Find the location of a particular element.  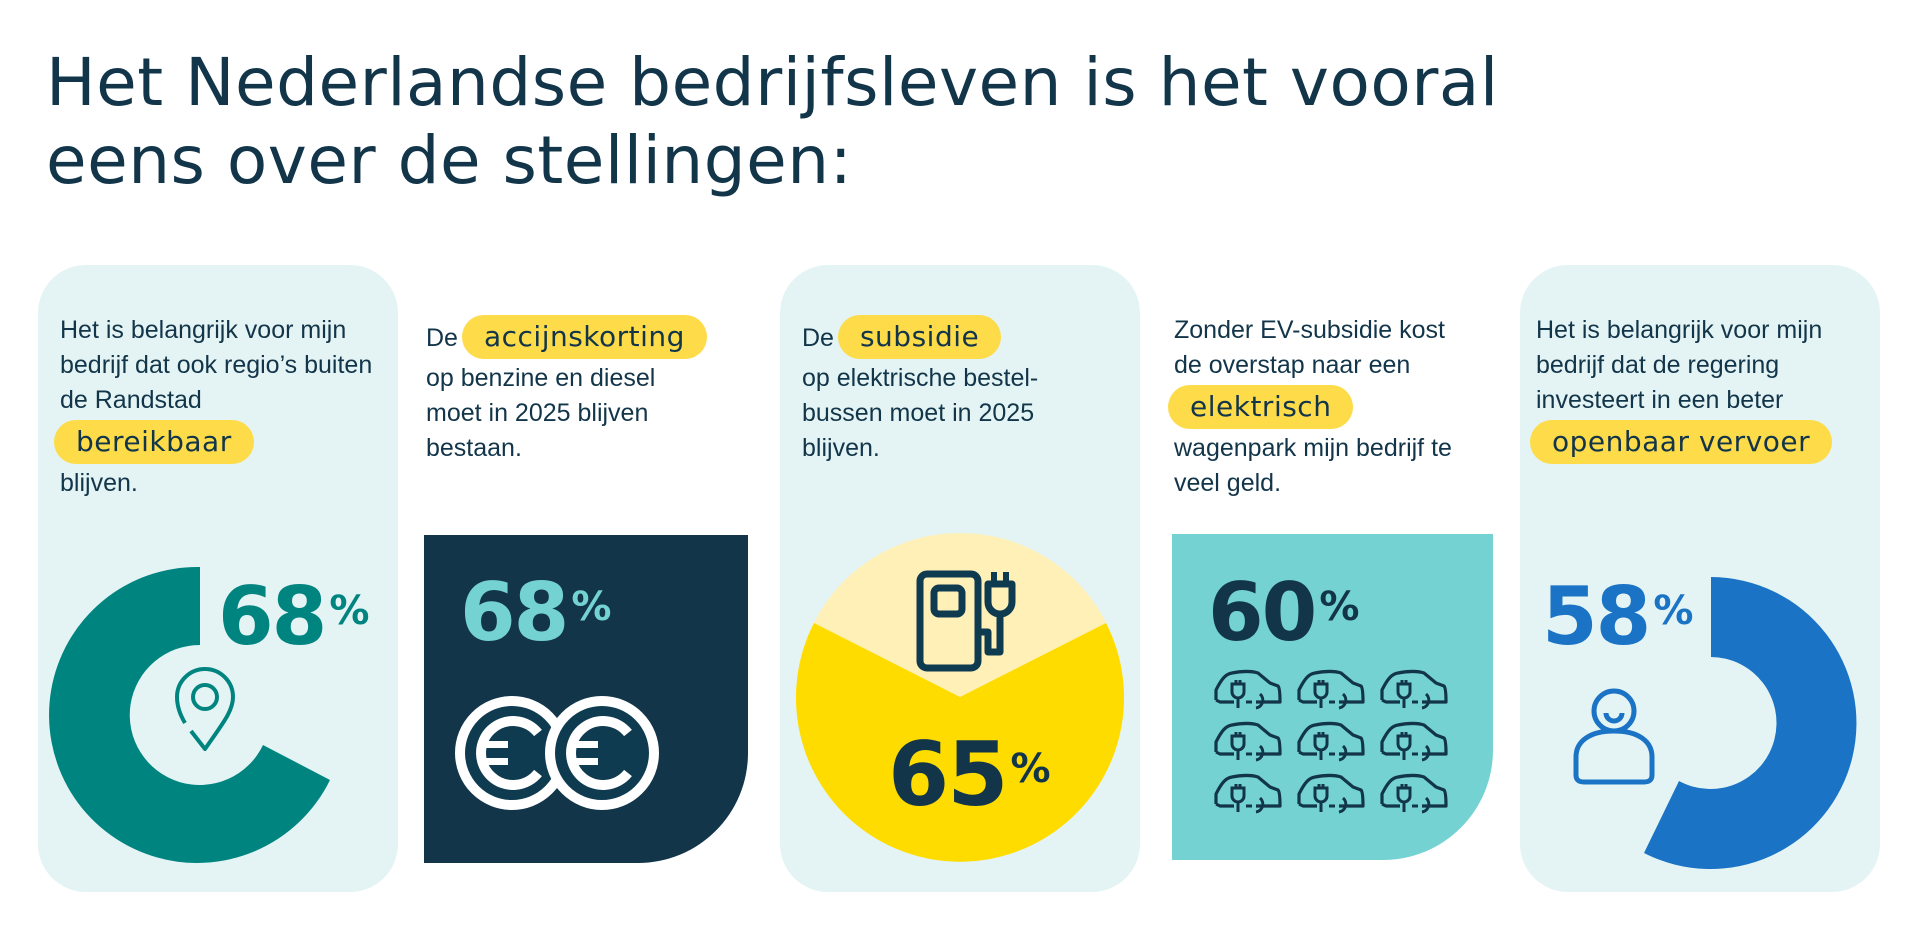

percentage-value: 58% is located at coordinates (1617, 617).